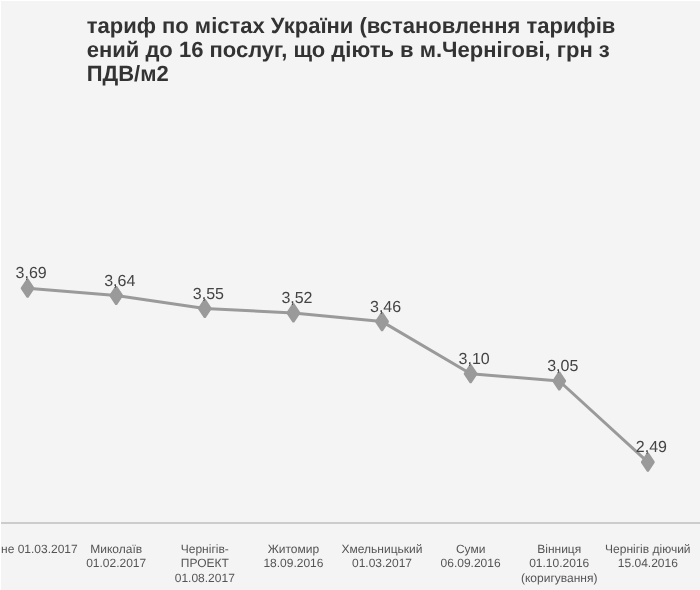 The width and height of the screenshot is (700, 590). Describe the element at coordinates (563, 366) in the screenshot. I see `data-label: 3,05` at that location.